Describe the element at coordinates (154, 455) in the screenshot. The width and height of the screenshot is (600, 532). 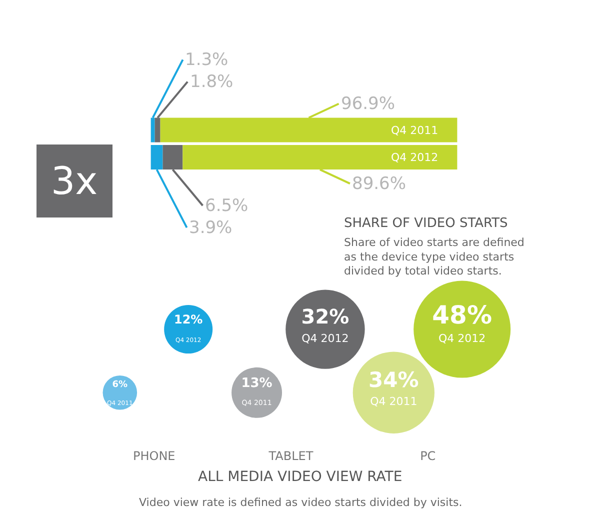
I see `category-label: PHONE` at that location.